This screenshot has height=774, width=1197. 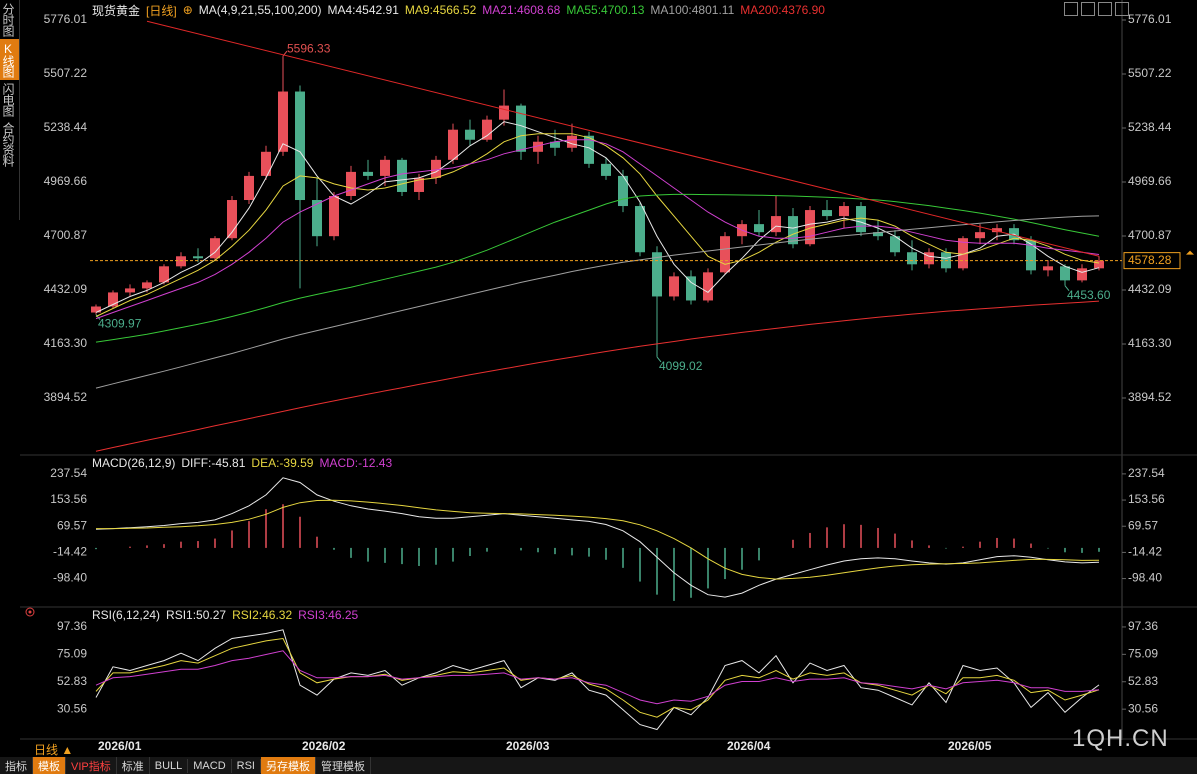 I want to click on y-tick-label: 237.54, so click(x=68, y=473).